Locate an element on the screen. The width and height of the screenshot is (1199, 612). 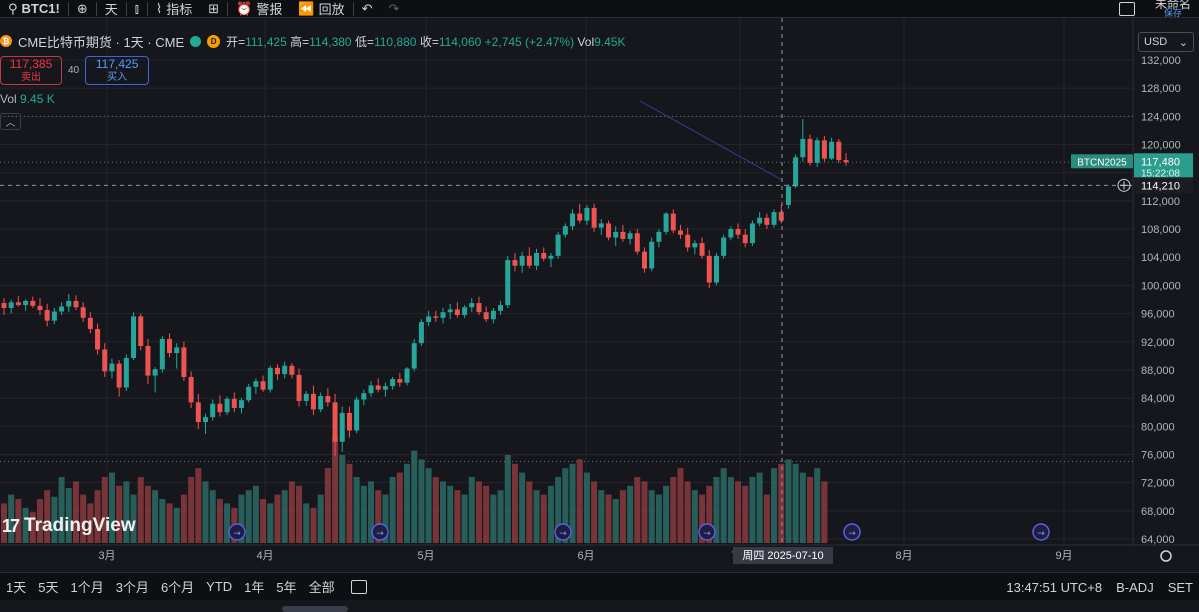
clock-timezone: 13:47:51 UTC+8 is located at coordinates (1054, 587).